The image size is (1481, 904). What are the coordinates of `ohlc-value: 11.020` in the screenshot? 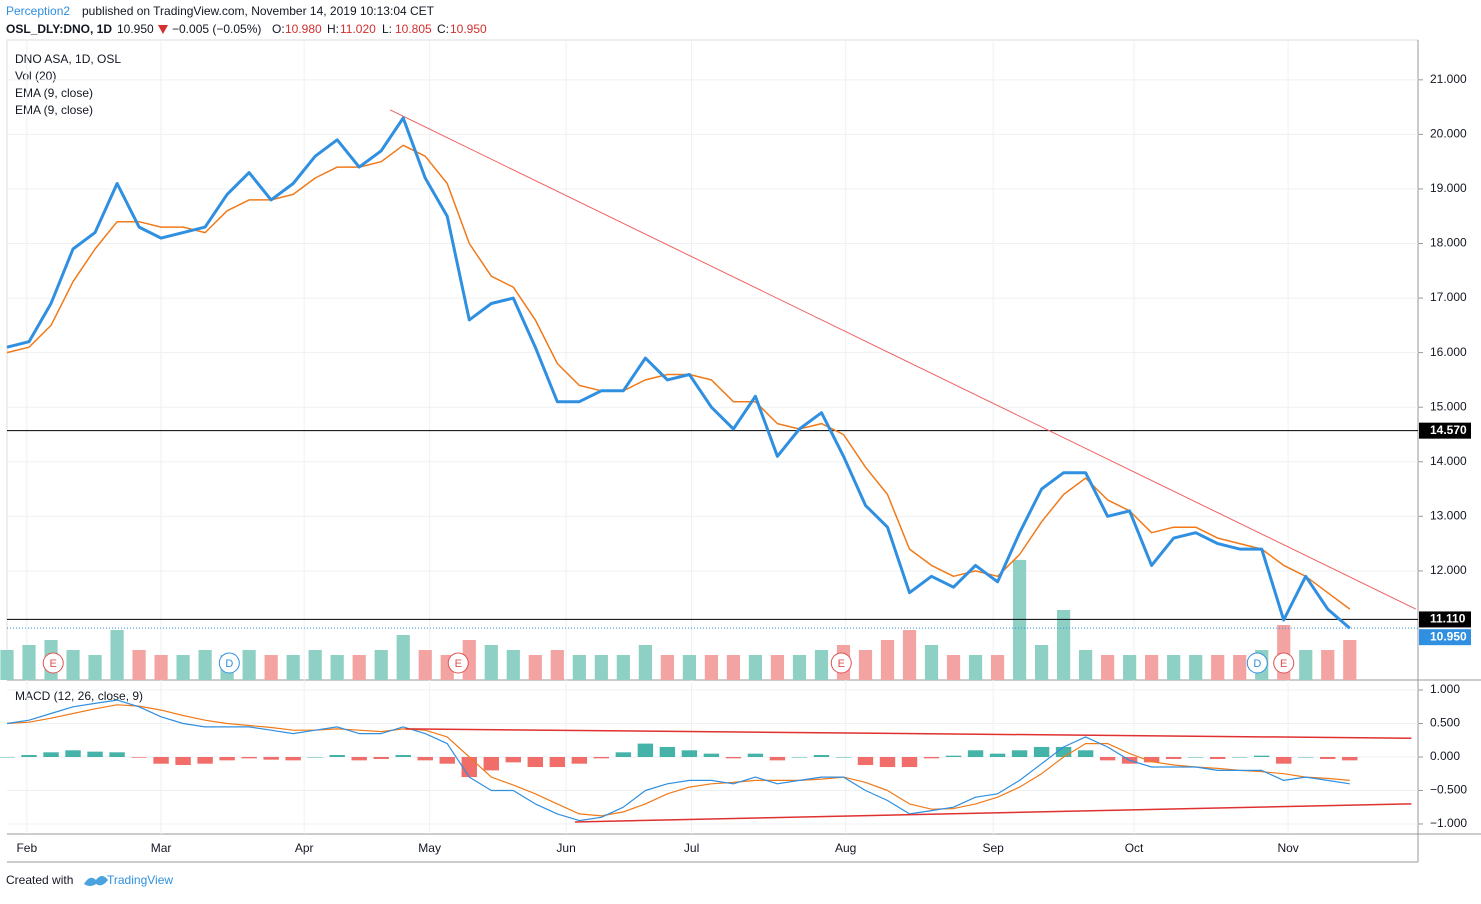 It's located at (358, 29).